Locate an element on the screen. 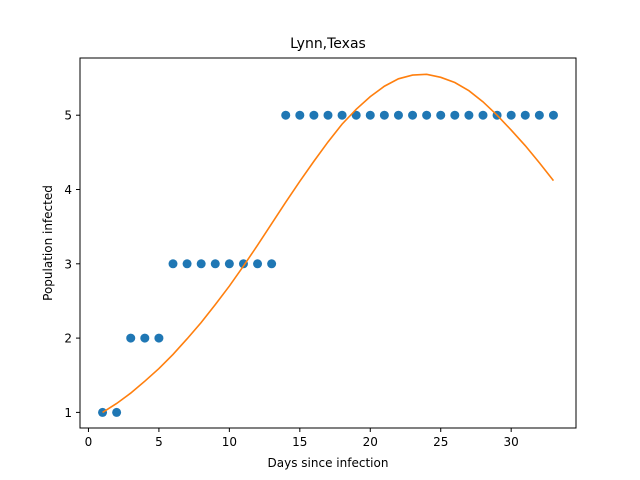 This screenshot has width=640, height=480. y-tick-label: 3 is located at coordinates (68, 264).